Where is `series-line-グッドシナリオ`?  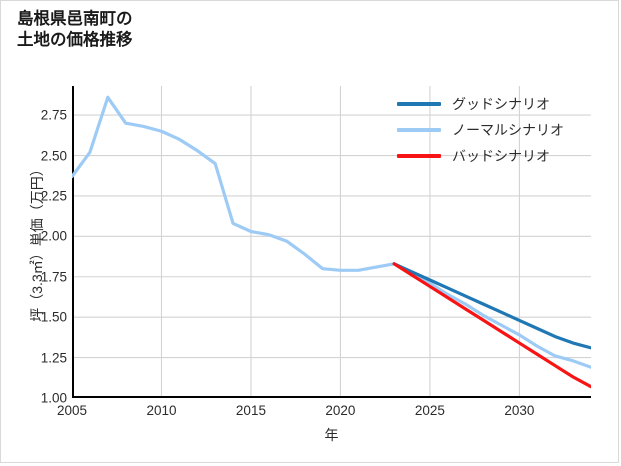
series-line-グッドシナリオ is located at coordinates (491, 306).